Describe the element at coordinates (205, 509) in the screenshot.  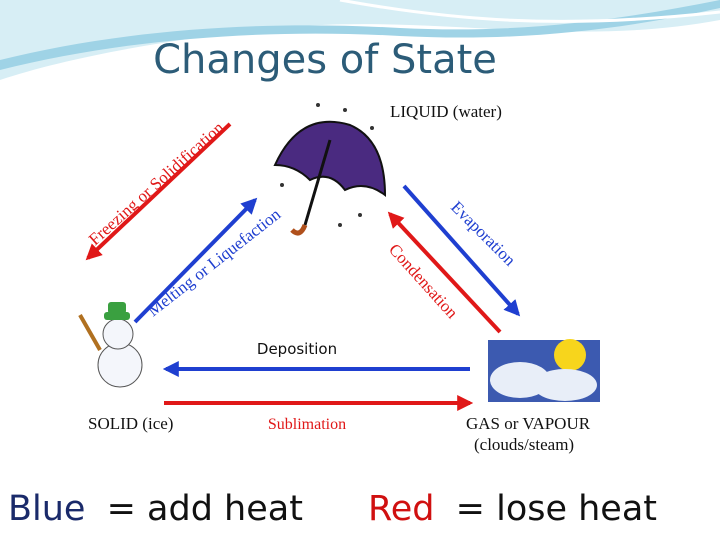
I see `legend-blue-text: = add heat` at that location.